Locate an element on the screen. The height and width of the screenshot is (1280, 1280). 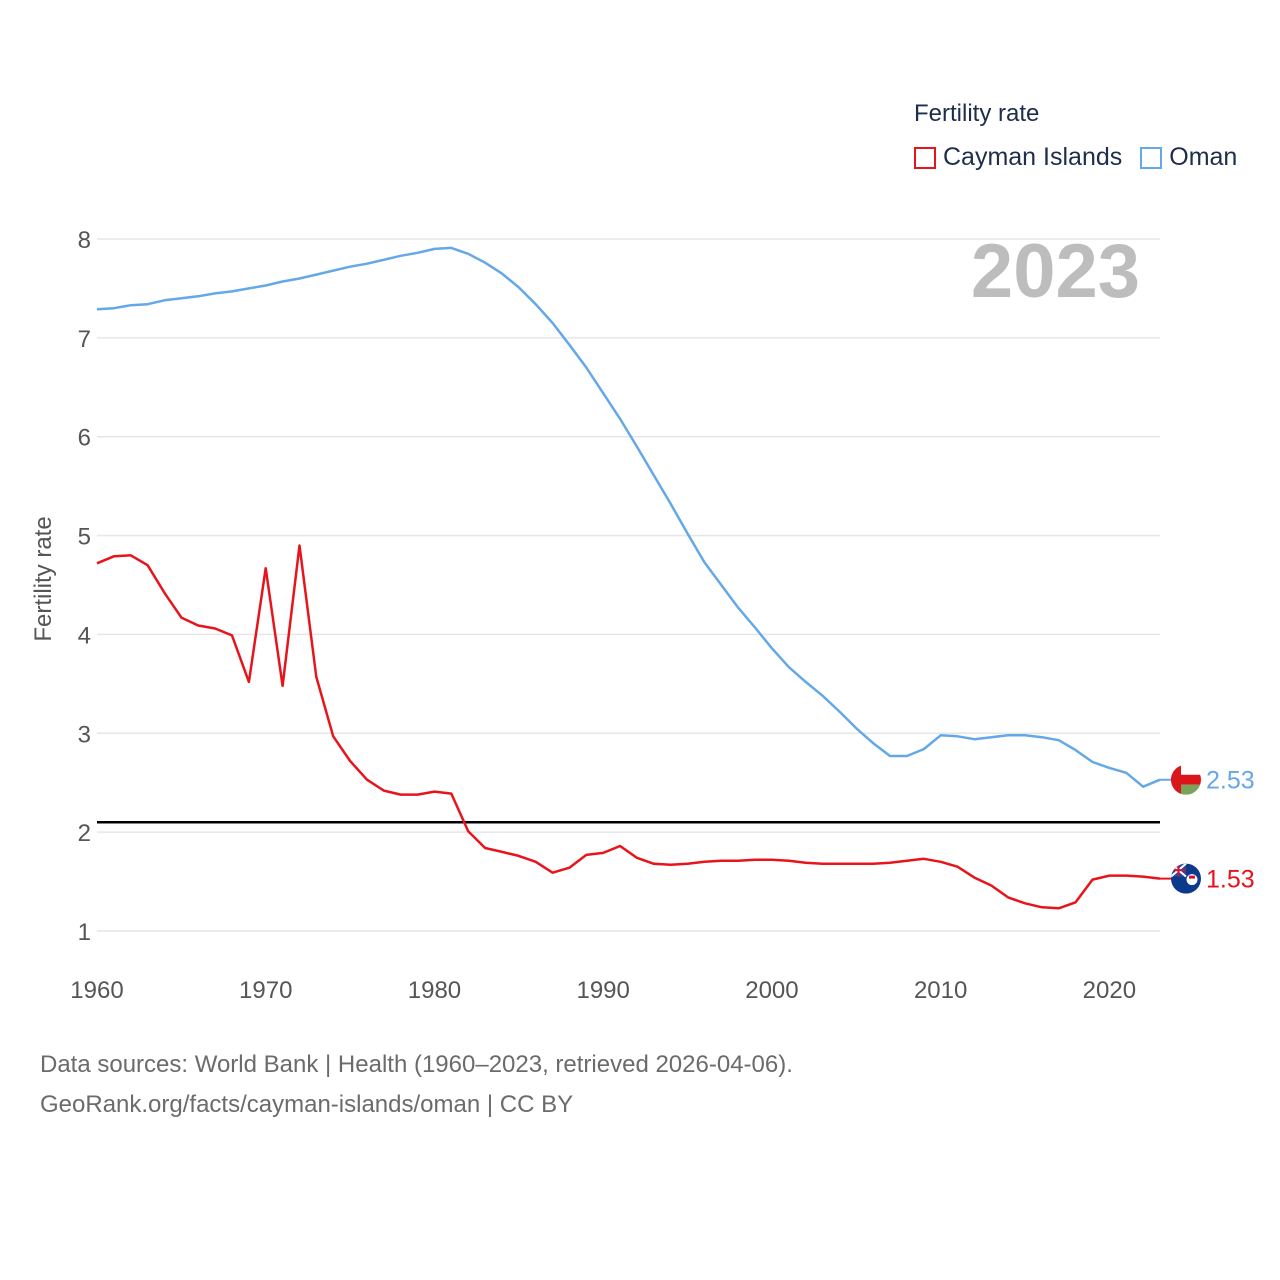
legend-swatch-cayman-islands is located at coordinates (925, 157).